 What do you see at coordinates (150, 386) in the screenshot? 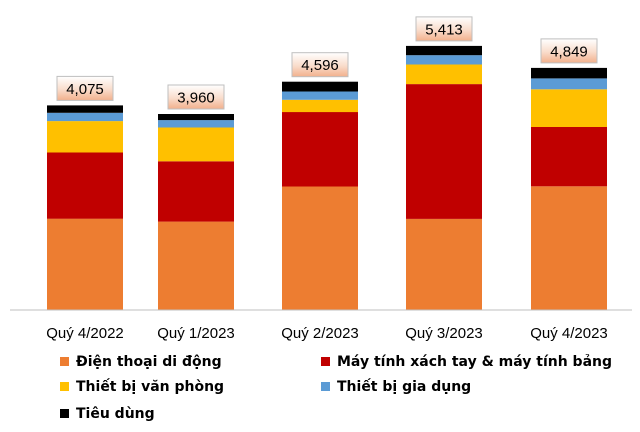
I see `legend-label-thiet-bi-van-phong: Thiết bị văn phòng` at bounding box center [150, 386].